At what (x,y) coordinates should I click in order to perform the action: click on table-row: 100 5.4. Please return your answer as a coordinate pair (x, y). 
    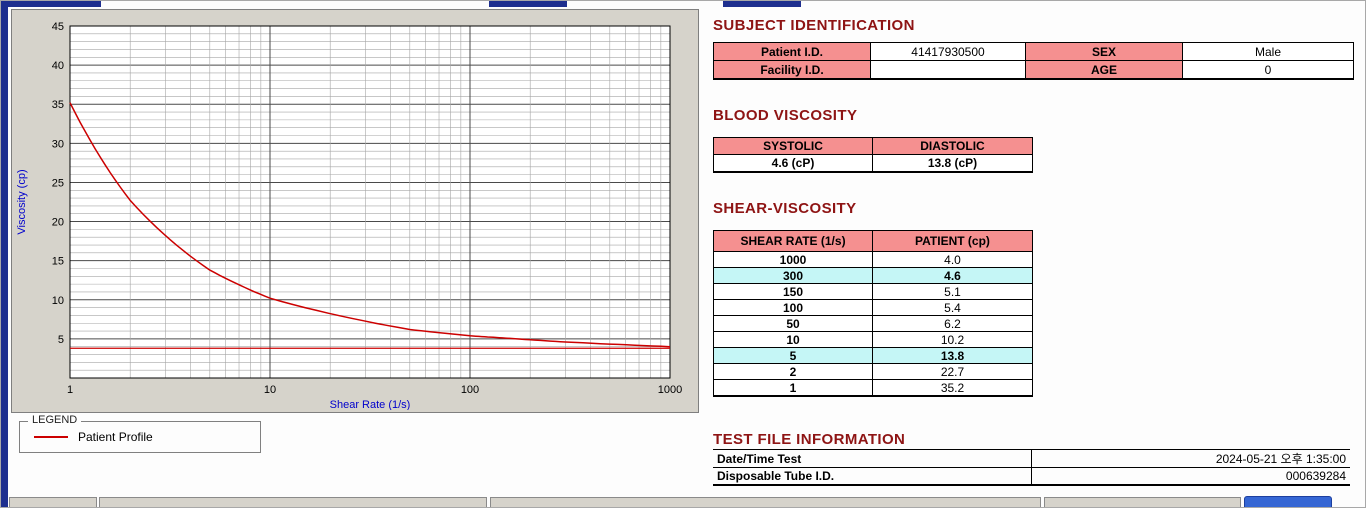
    Looking at the image, I should click on (873, 307).